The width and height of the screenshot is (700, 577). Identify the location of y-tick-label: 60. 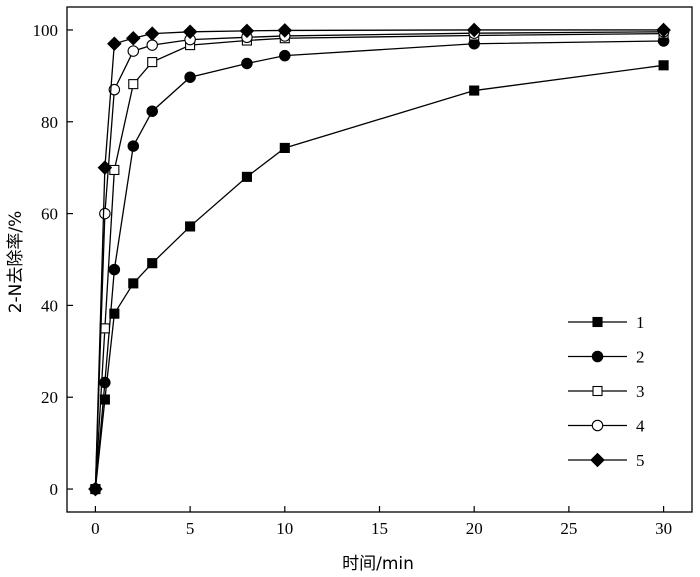
(49, 214).